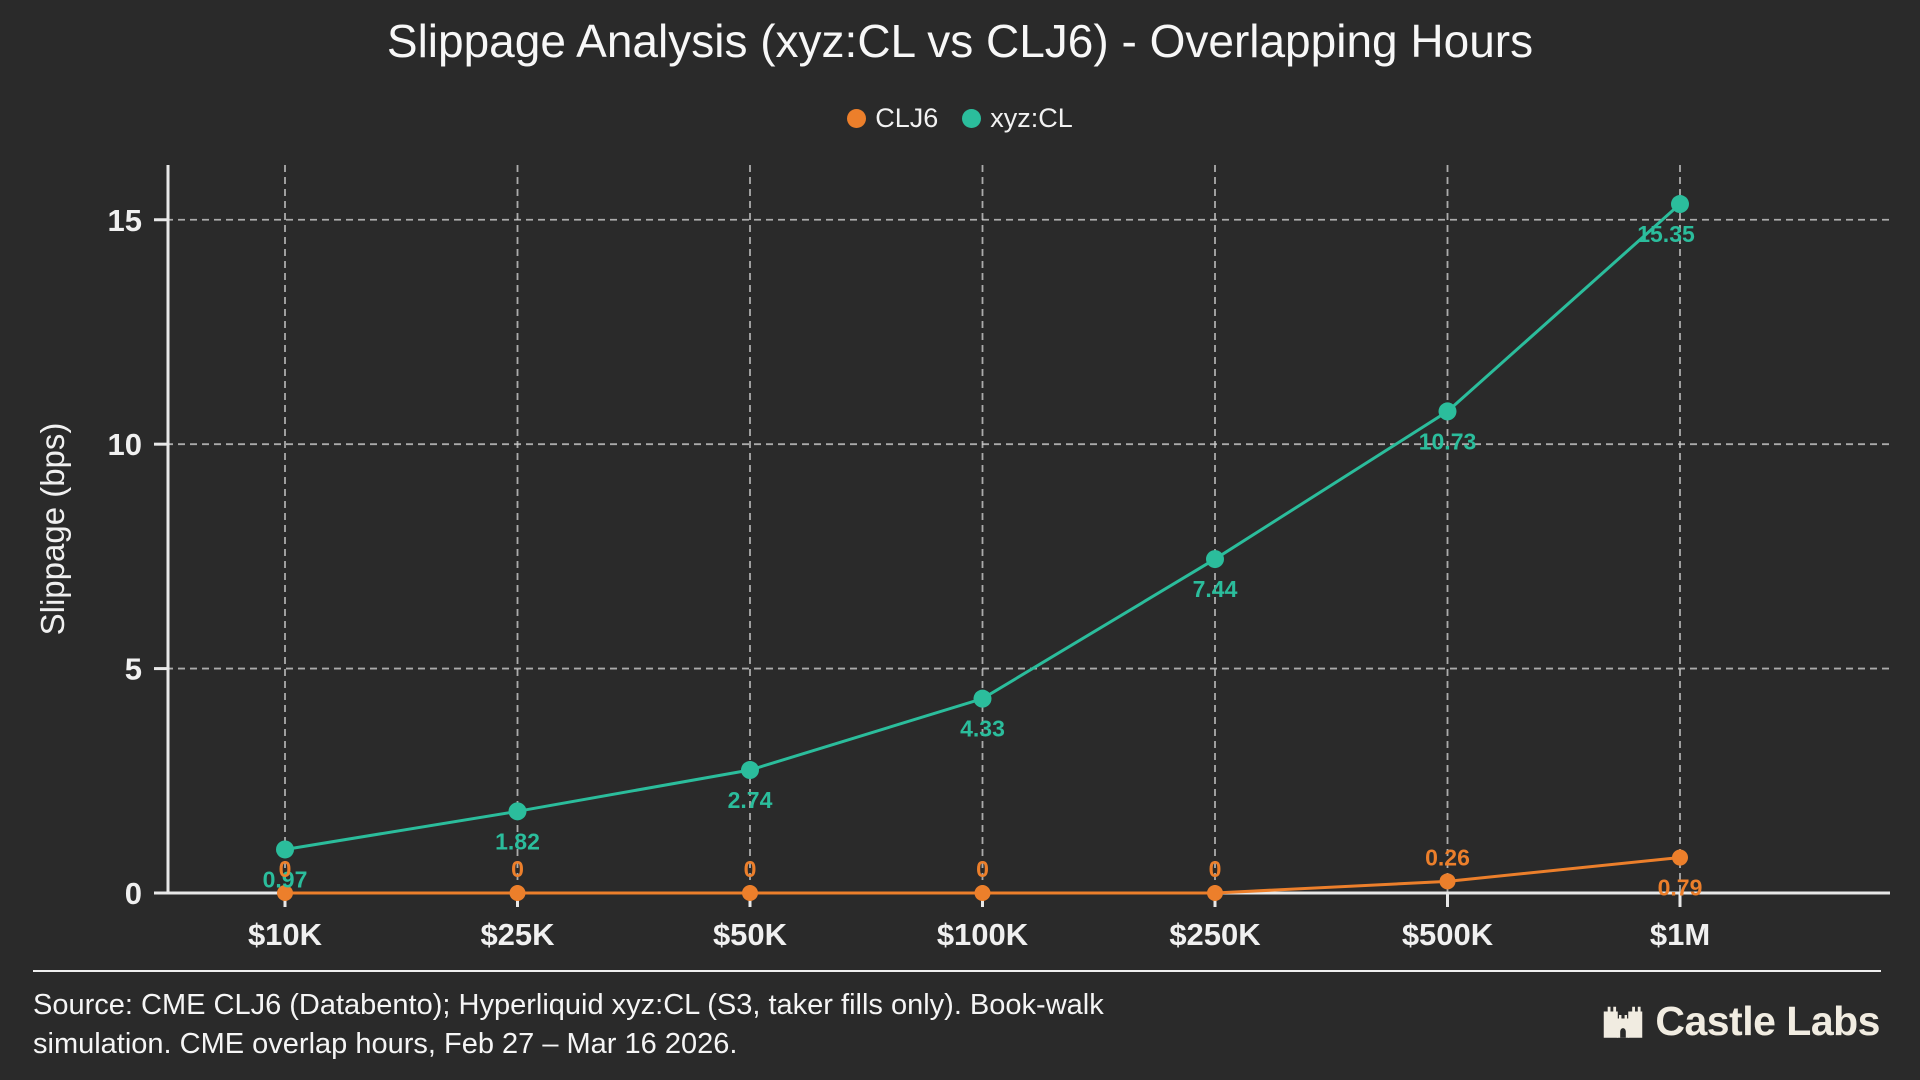 The height and width of the screenshot is (1080, 1920). What do you see at coordinates (972, 118) in the screenshot?
I see `legend-dot-xyzcl-icon` at bounding box center [972, 118].